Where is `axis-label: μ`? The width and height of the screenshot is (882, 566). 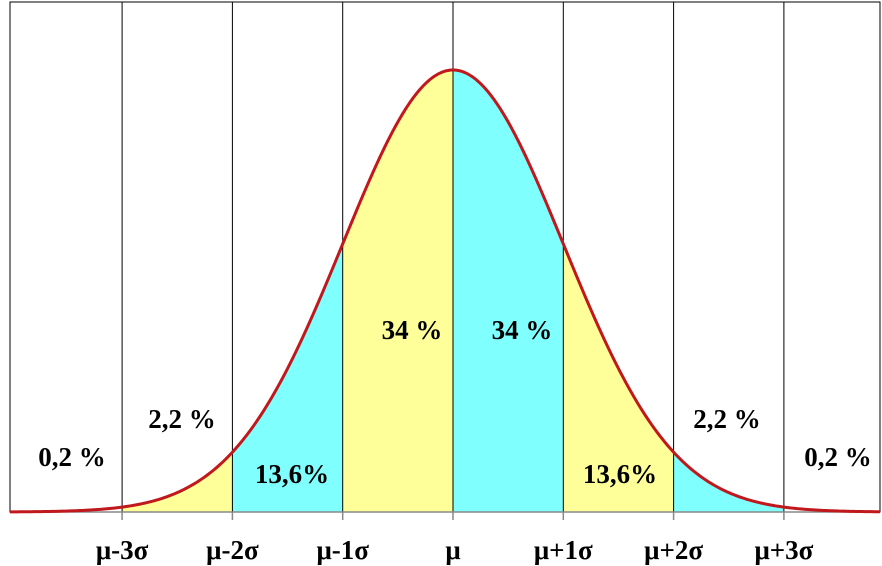
axis-label: μ is located at coordinates (452, 550).